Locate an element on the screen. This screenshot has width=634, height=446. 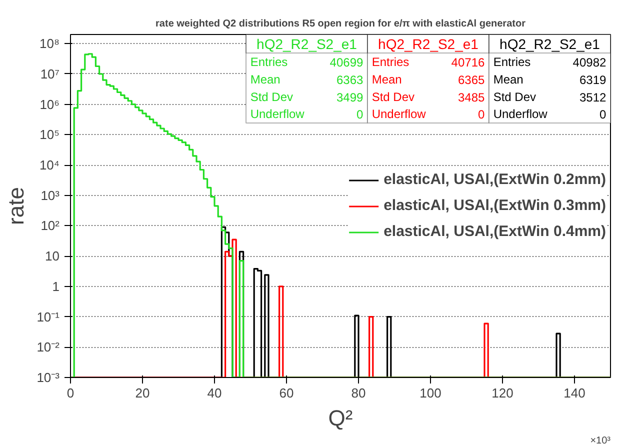
x-tick-label: 40 is located at coordinates (214, 393).